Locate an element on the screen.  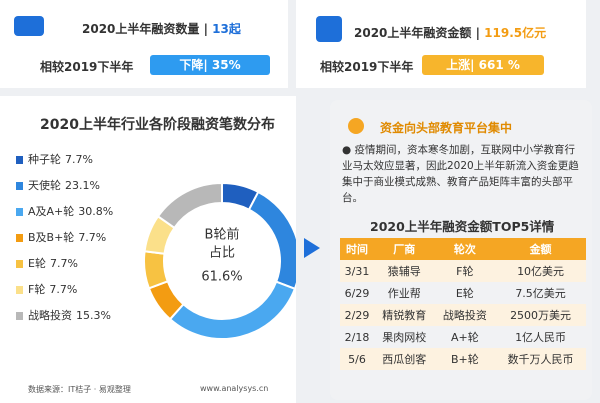
legend-name: 天使轮 is located at coordinates (44, 185).